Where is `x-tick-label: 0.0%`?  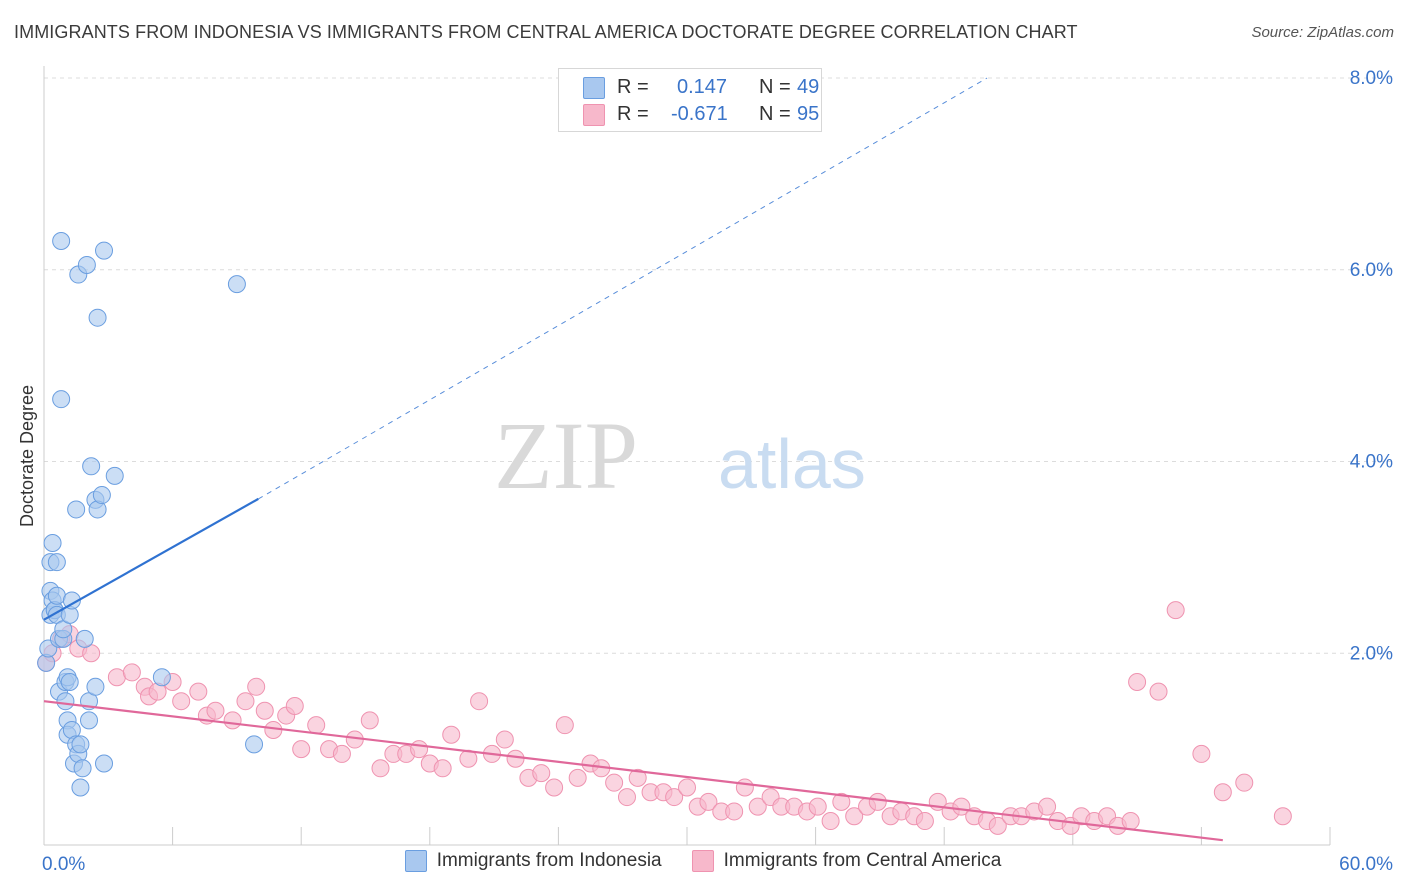 x-tick-label: 0.0% is located at coordinates (63, 864).